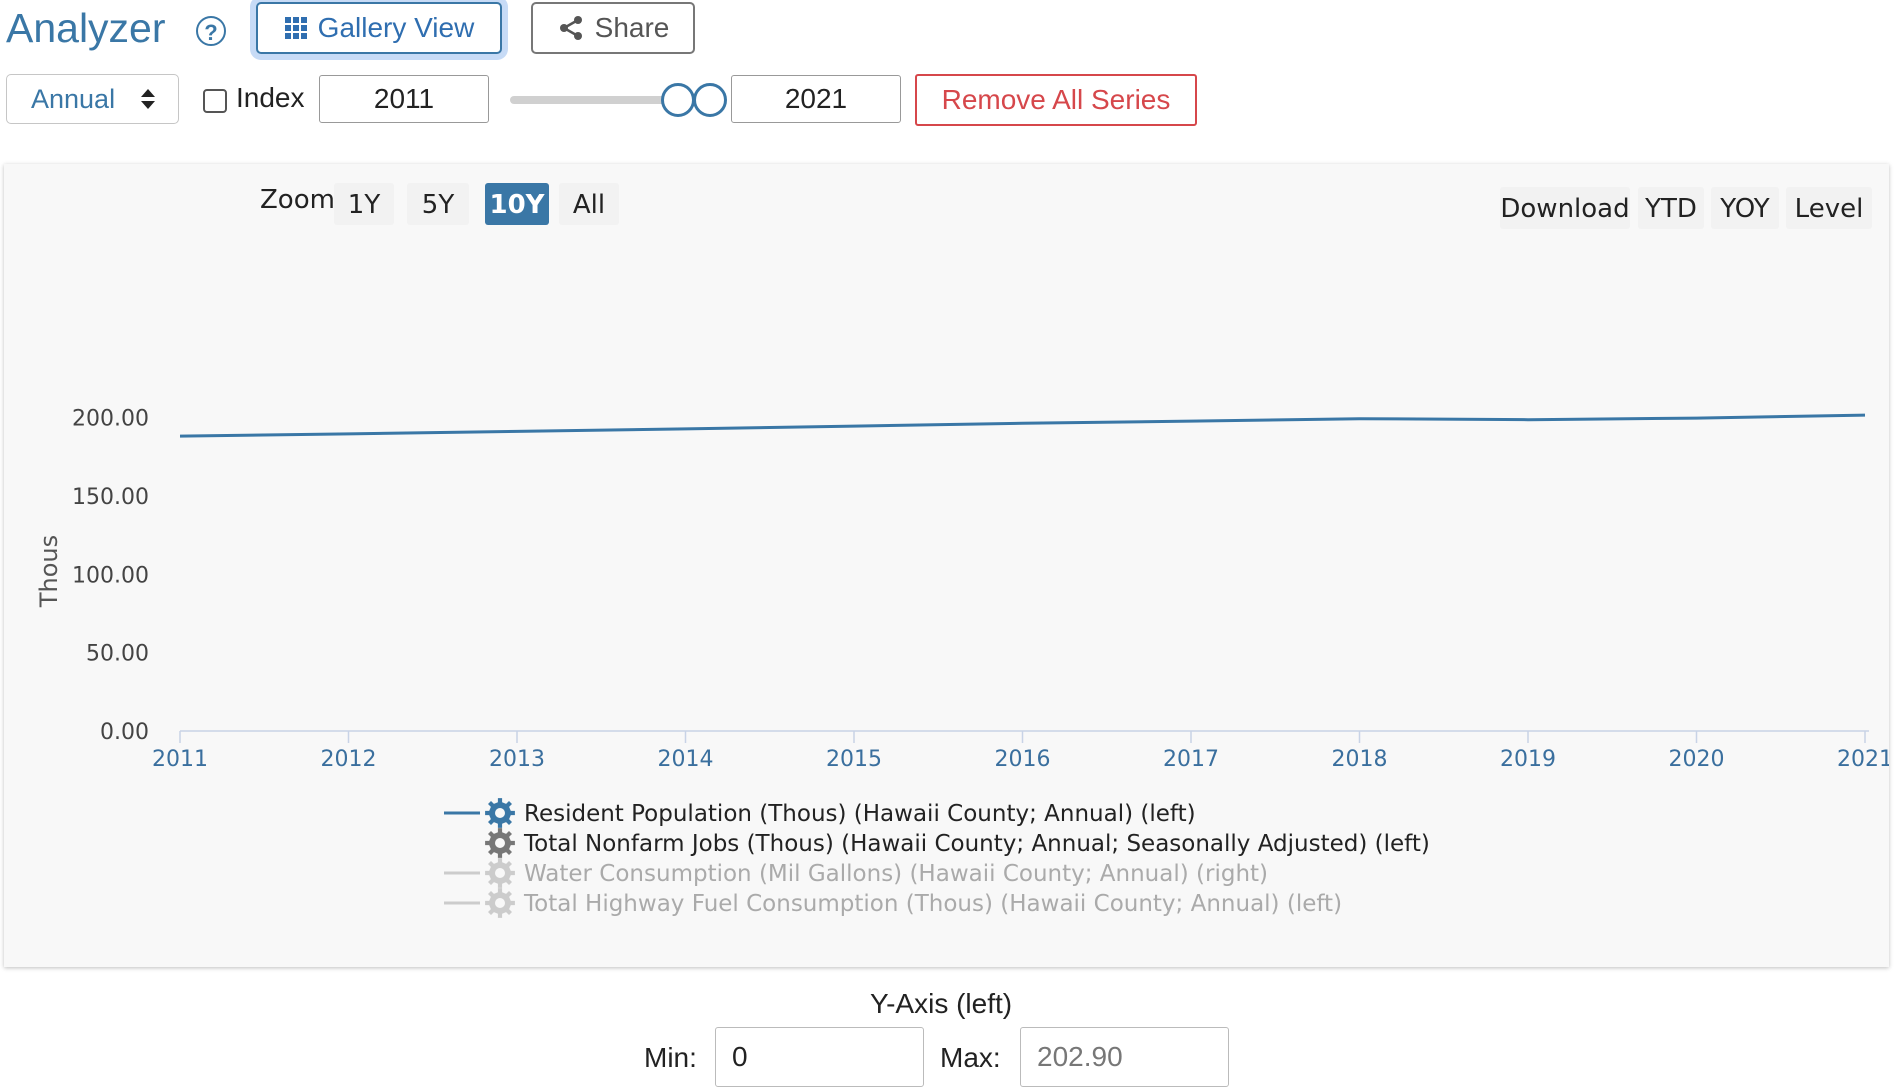  What do you see at coordinates (110, 419) in the screenshot?
I see `y-tick-label: 200.00` at bounding box center [110, 419].